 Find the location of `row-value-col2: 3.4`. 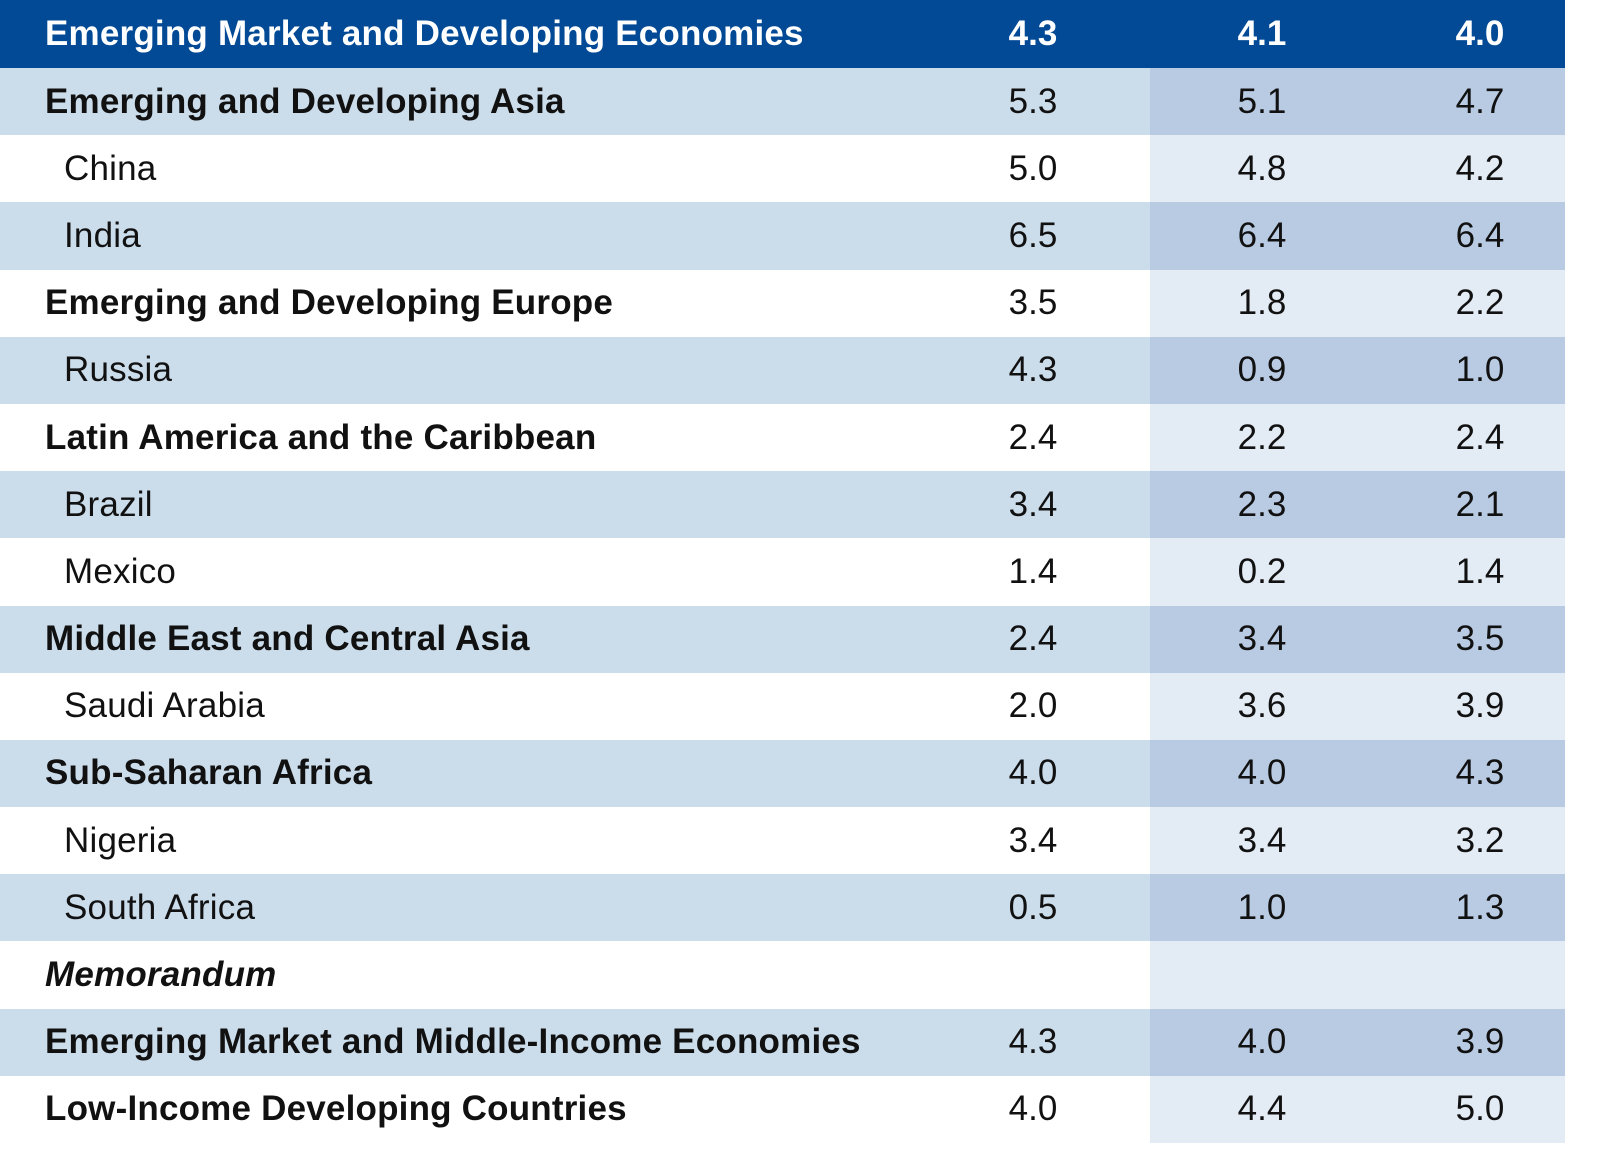

row-value-col2: 3.4 is located at coordinates (1262, 840).